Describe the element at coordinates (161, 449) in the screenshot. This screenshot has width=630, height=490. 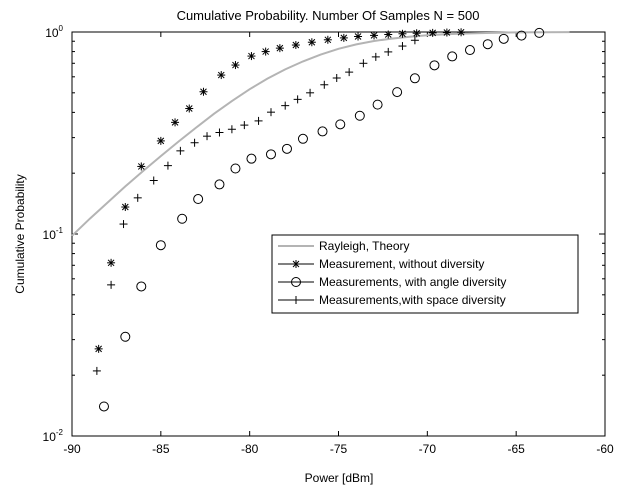
I see `x-tick-label: -85` at that location.